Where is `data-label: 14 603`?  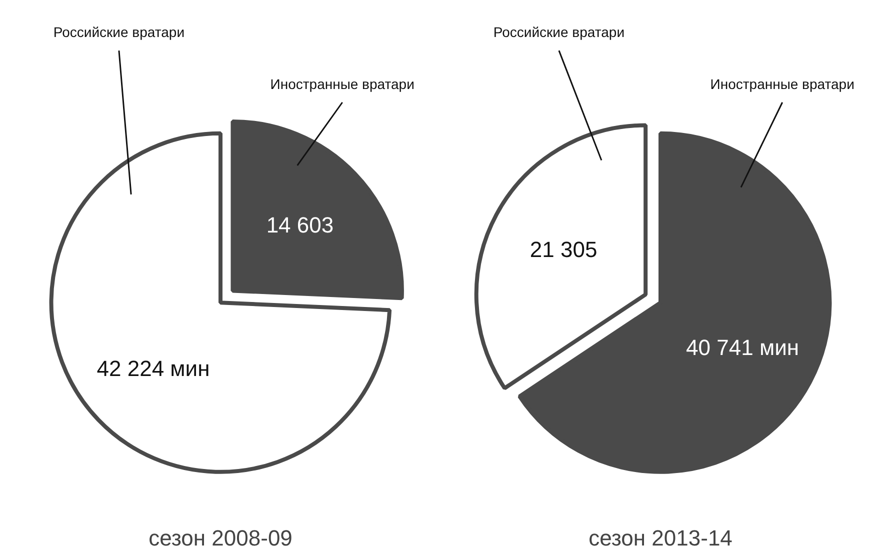
data-label: 14 603 is located at coordinates (300, 225).